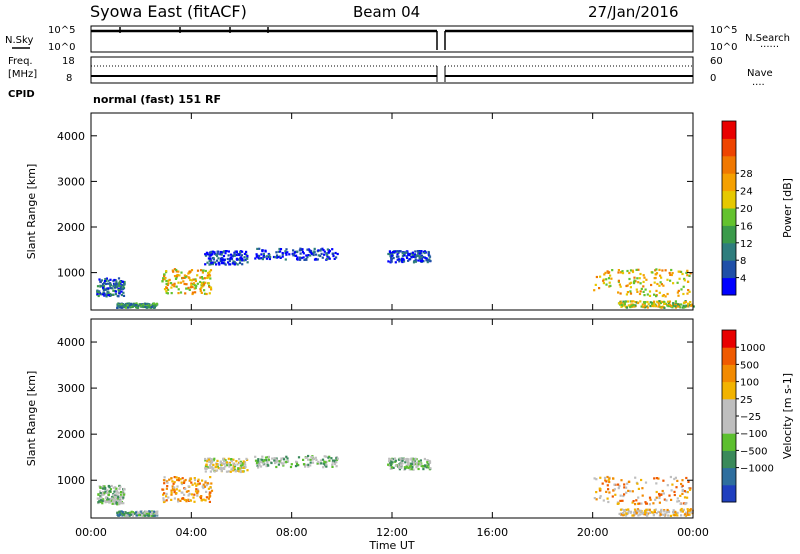  What do you see at coordinates (71, 480) in the screenshot?
I see `y-tick-label: 1000` at bounding box center [71, 480].